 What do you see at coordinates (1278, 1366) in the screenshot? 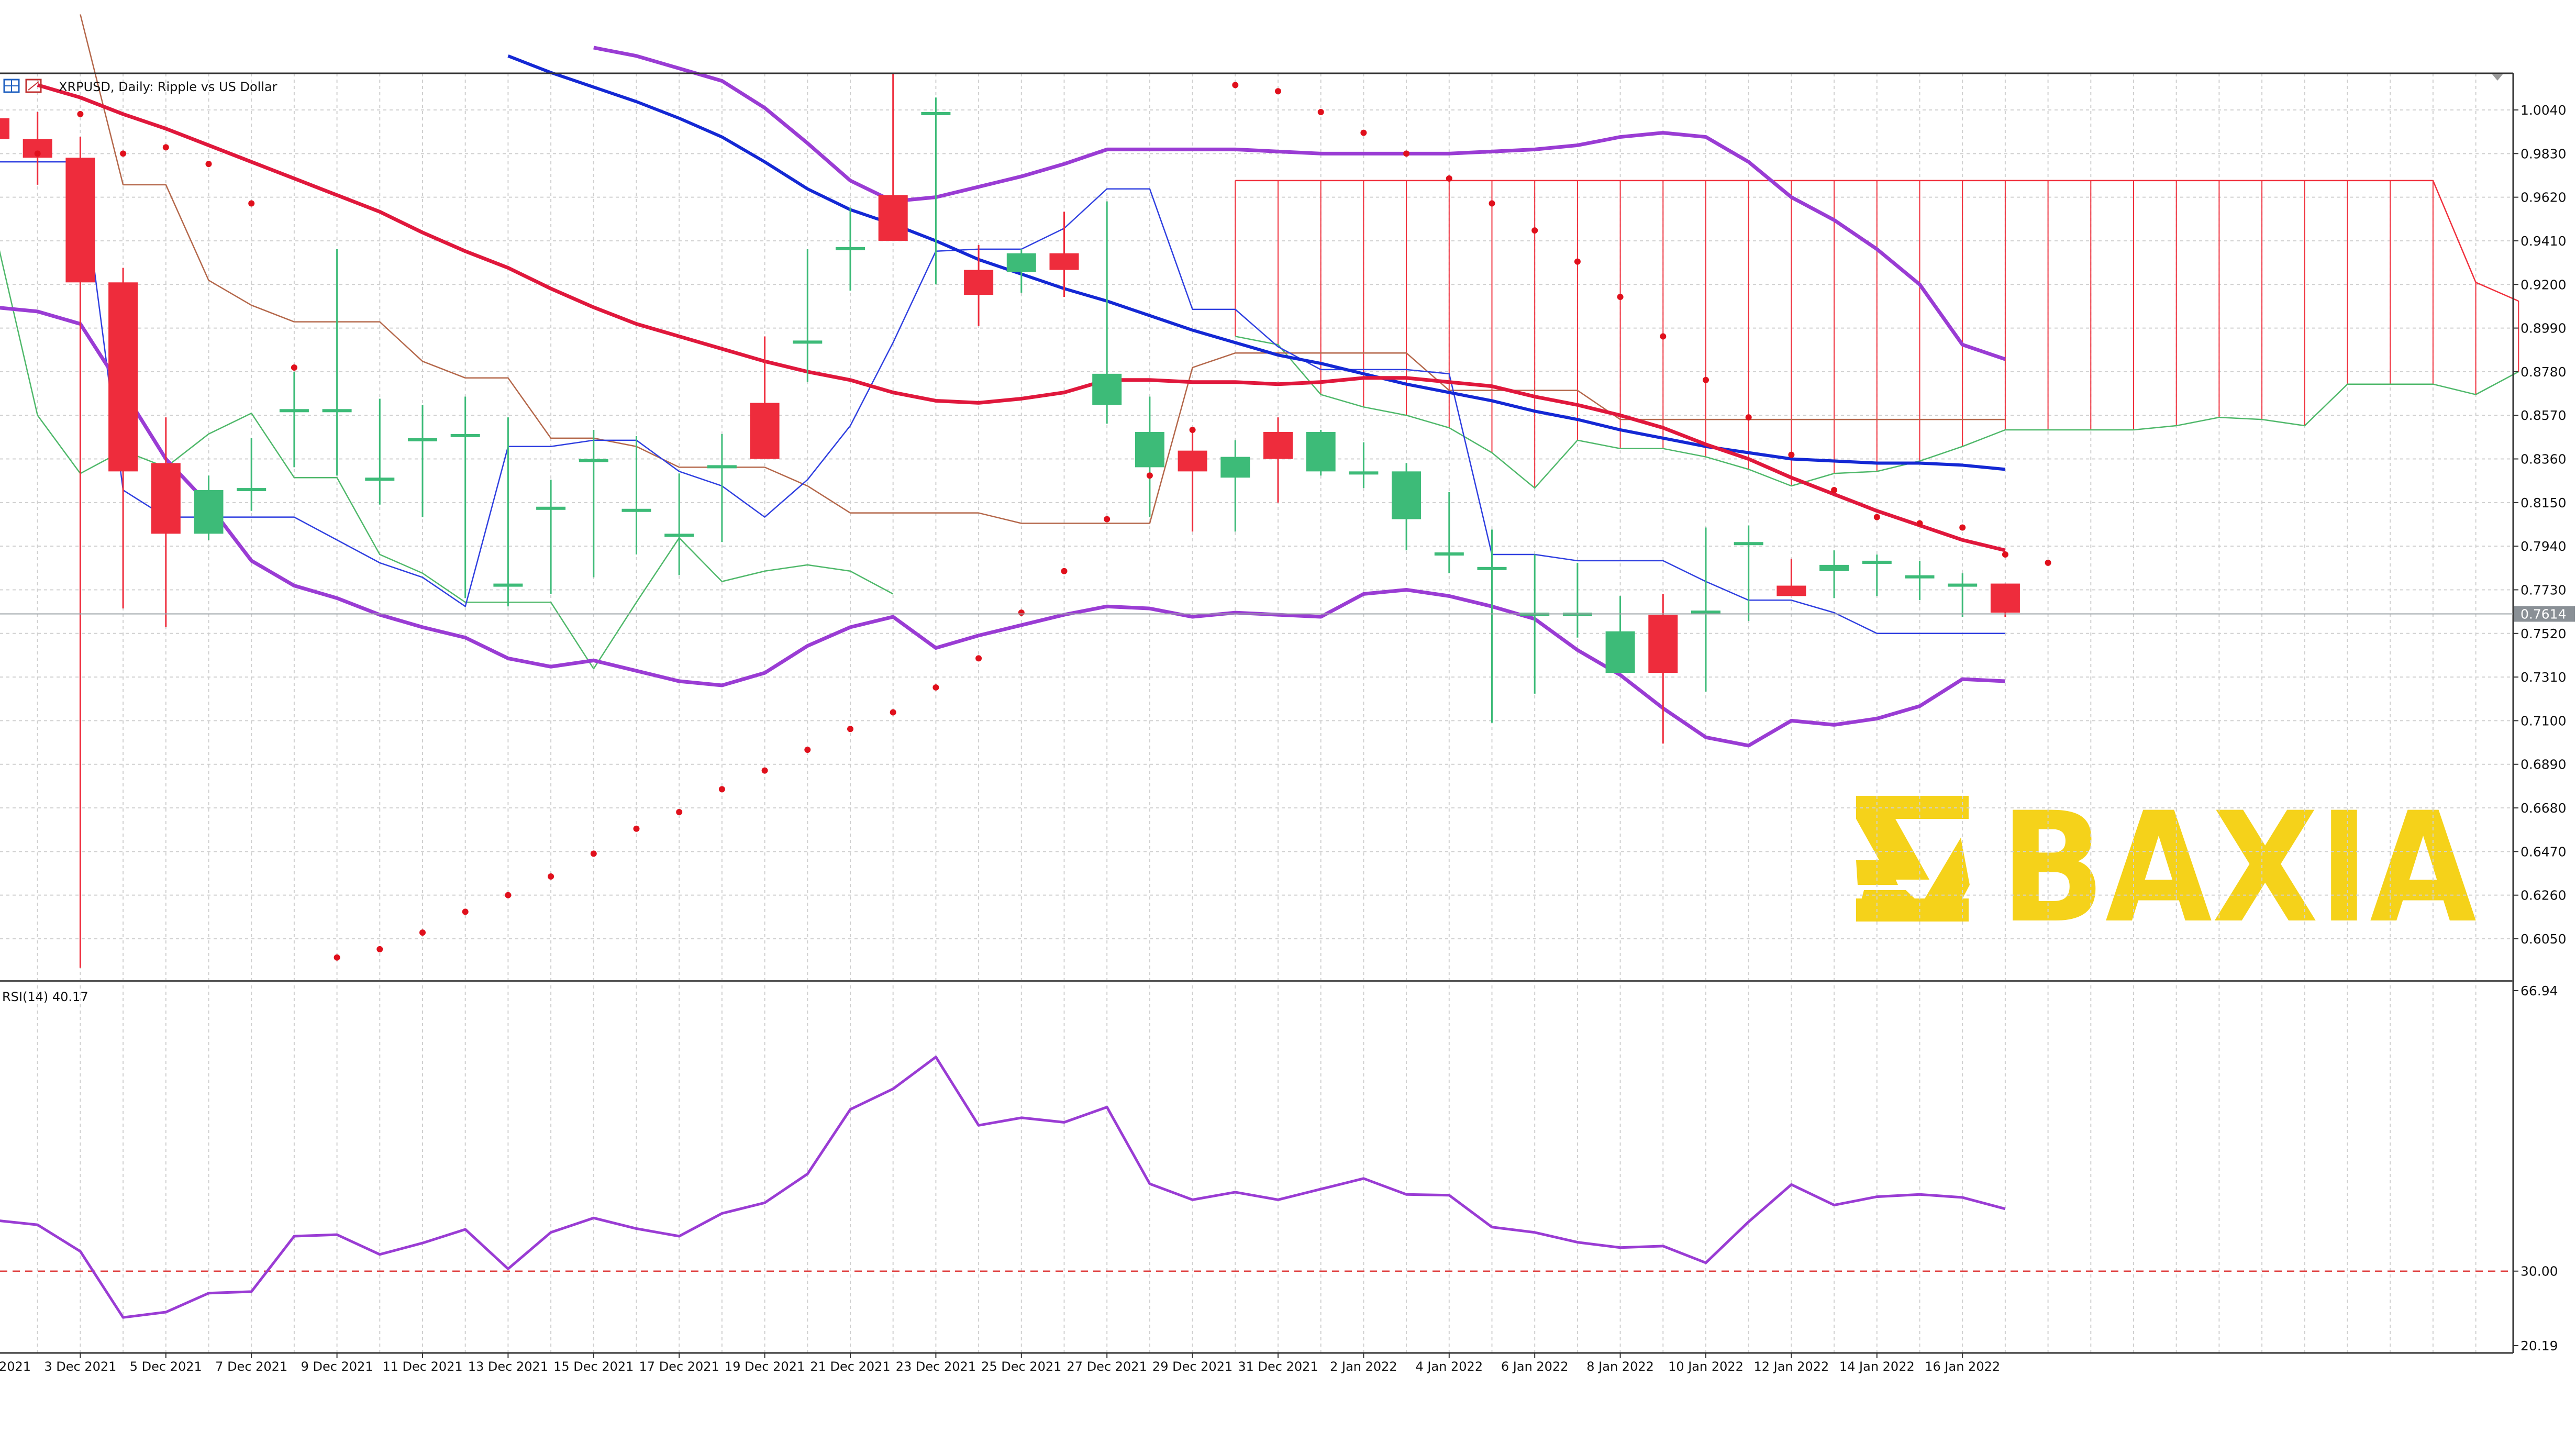
I see `date-tick-label: 31 Dec 2021` at bounding box center [1278, 1366].